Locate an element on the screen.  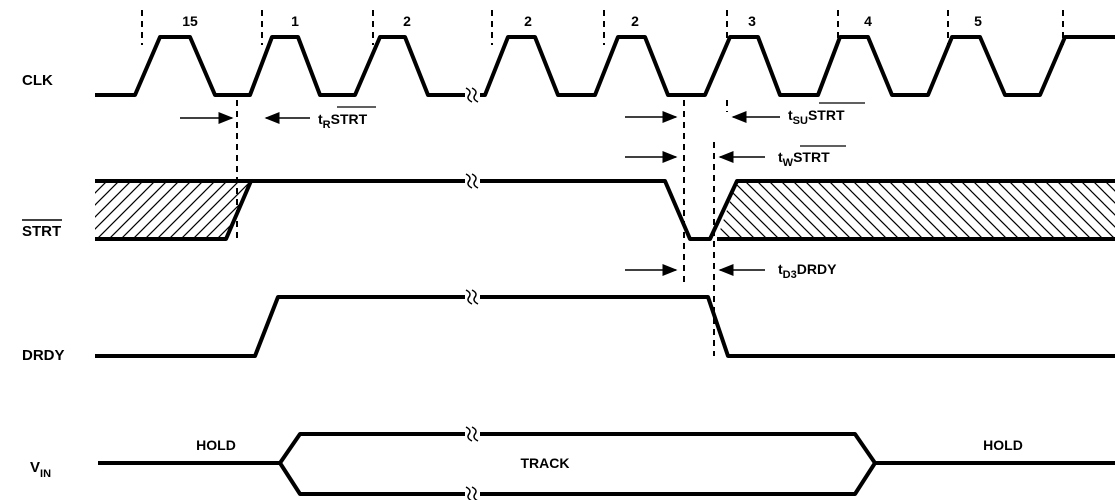
tw-strt-marker: tWSTRT is located at coordinates (735, 157).